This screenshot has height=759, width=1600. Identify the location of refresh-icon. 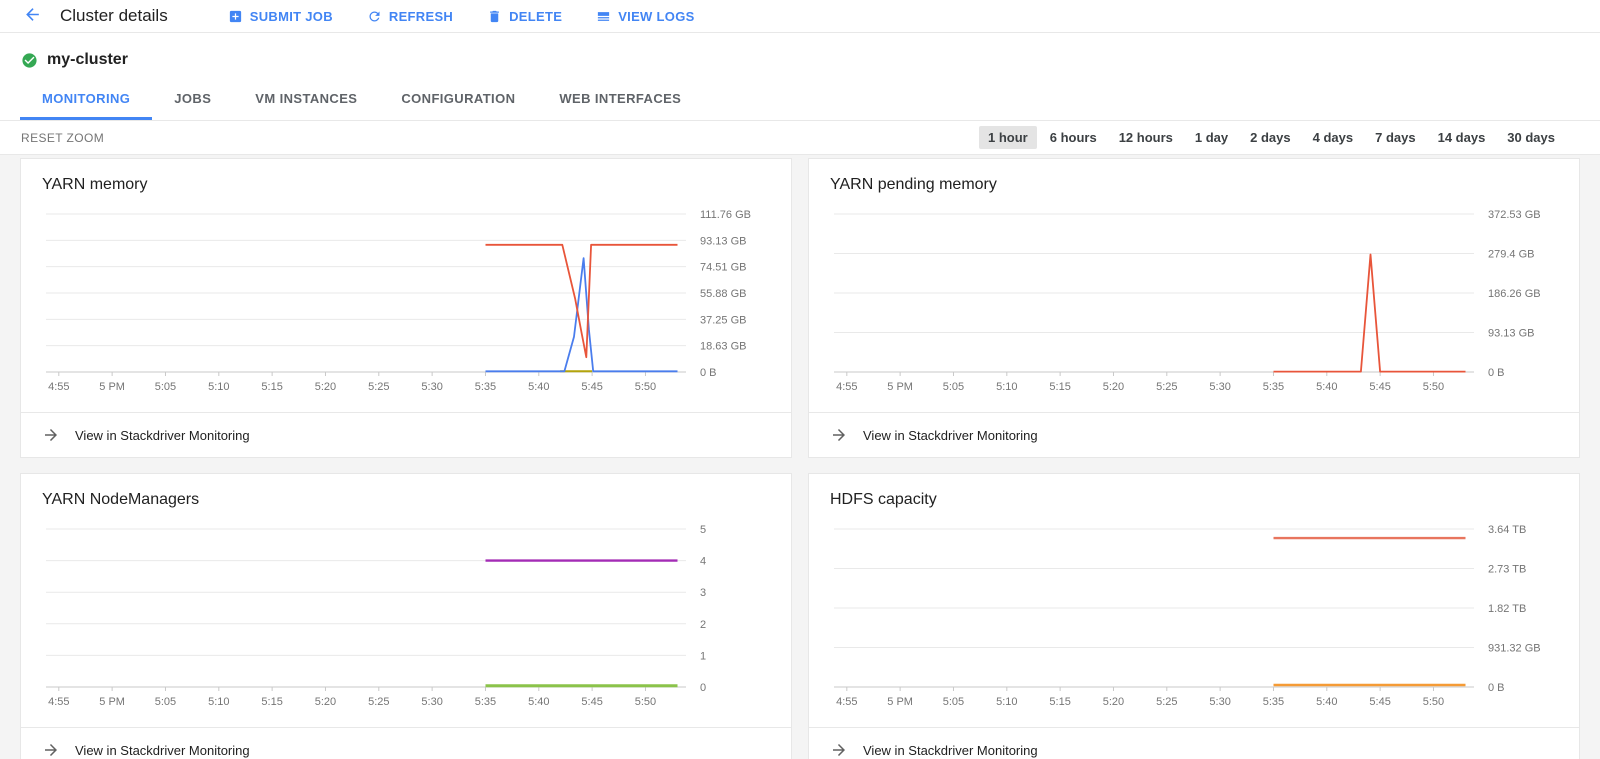
(374, 16).